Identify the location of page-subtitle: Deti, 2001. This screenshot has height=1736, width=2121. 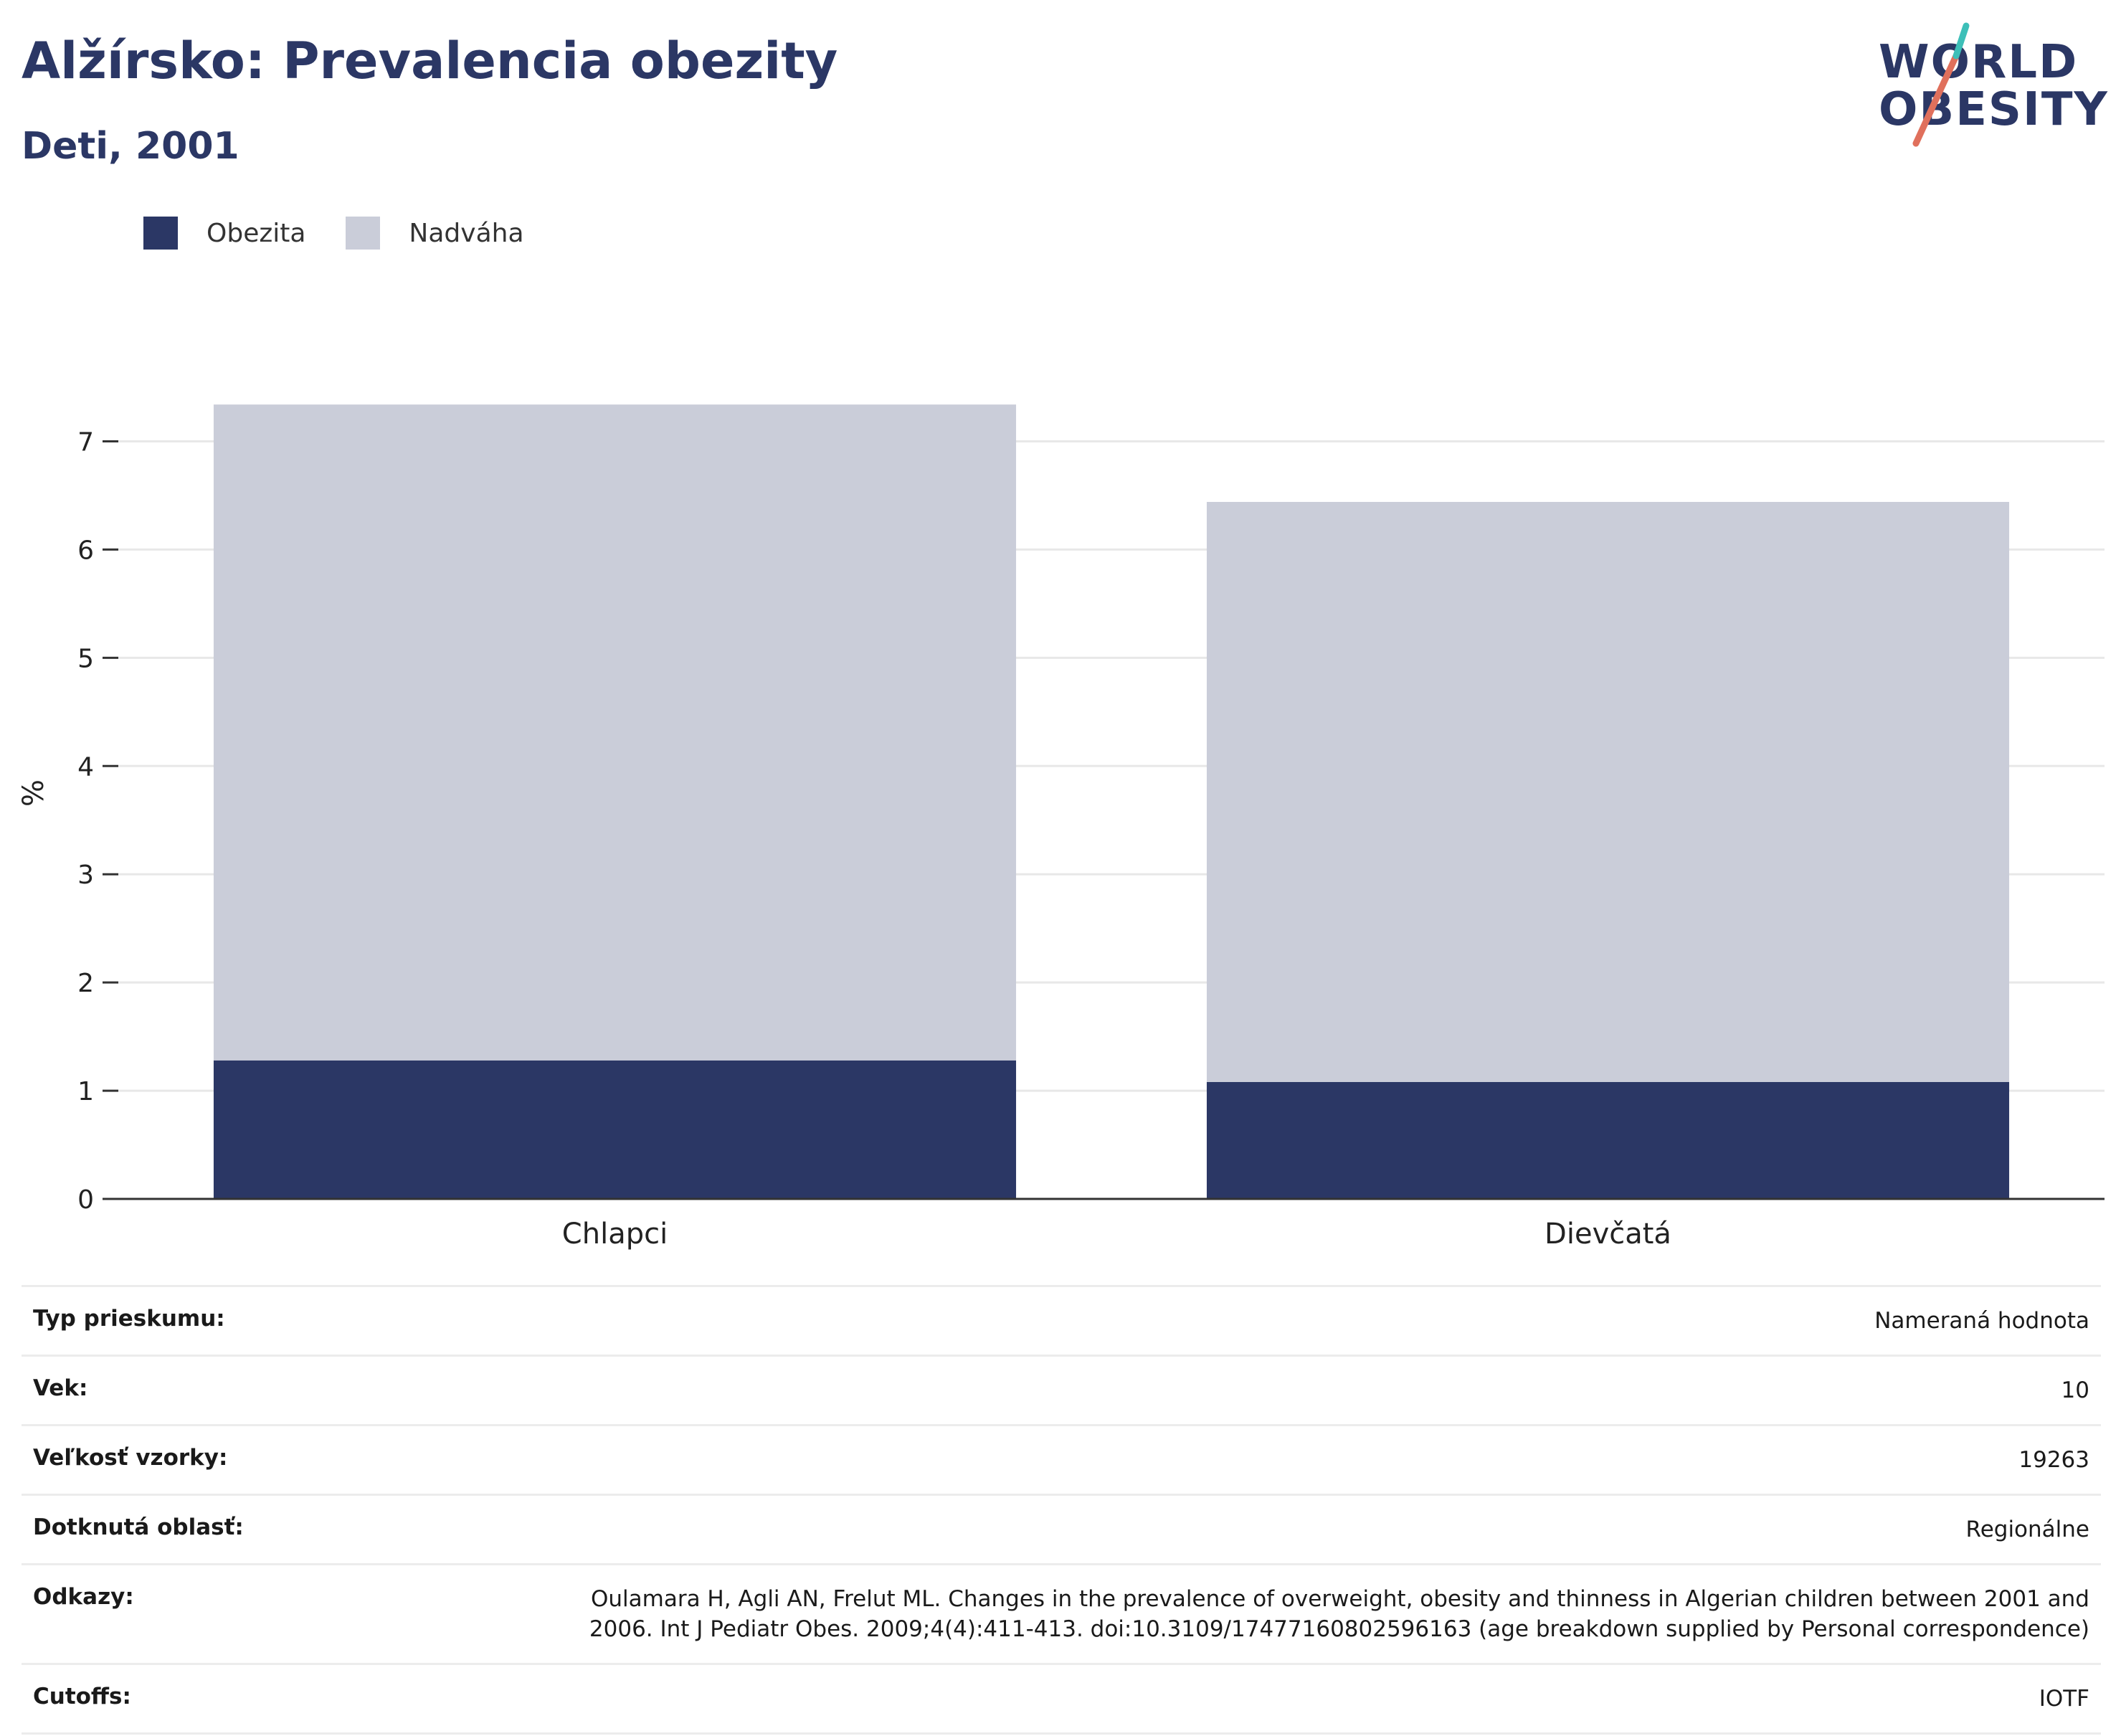
(130, 147).